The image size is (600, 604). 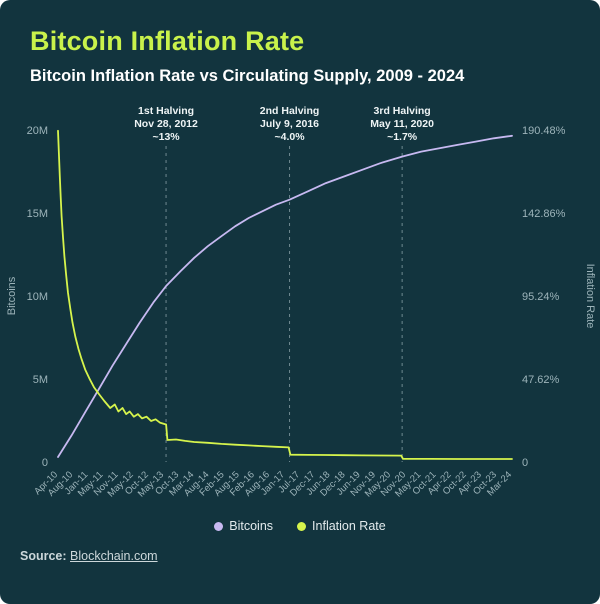 What do you see at coordinates (544, 214) in the screenshot?
I see `right-axis-tick: 142.86%` at bounding box center [544, 214].